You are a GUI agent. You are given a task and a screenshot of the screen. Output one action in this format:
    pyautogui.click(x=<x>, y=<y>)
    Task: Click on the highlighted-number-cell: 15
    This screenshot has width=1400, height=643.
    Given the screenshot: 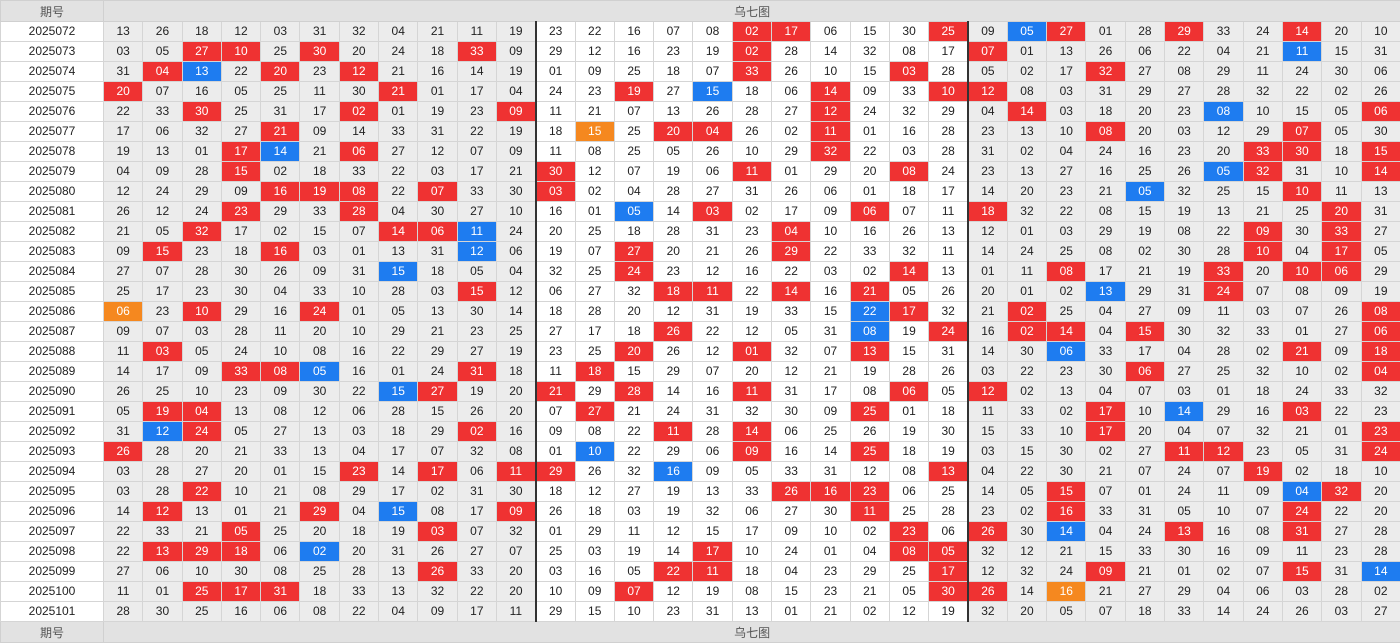 What is the action you would take?
    pyautogui.click(x=1301, y=572)
    